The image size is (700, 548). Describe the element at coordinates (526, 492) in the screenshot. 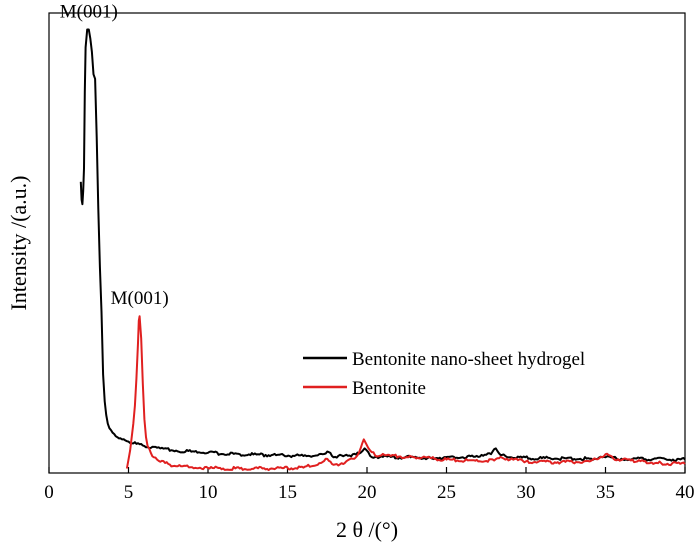

I see `x-tick-label-6: 30` at that location.